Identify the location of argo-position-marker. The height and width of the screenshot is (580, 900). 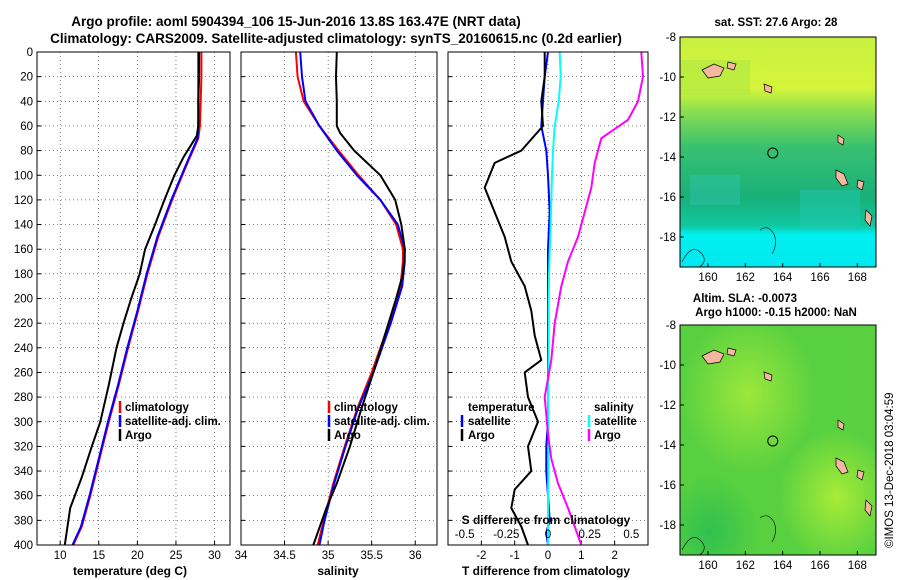
(773, 441).